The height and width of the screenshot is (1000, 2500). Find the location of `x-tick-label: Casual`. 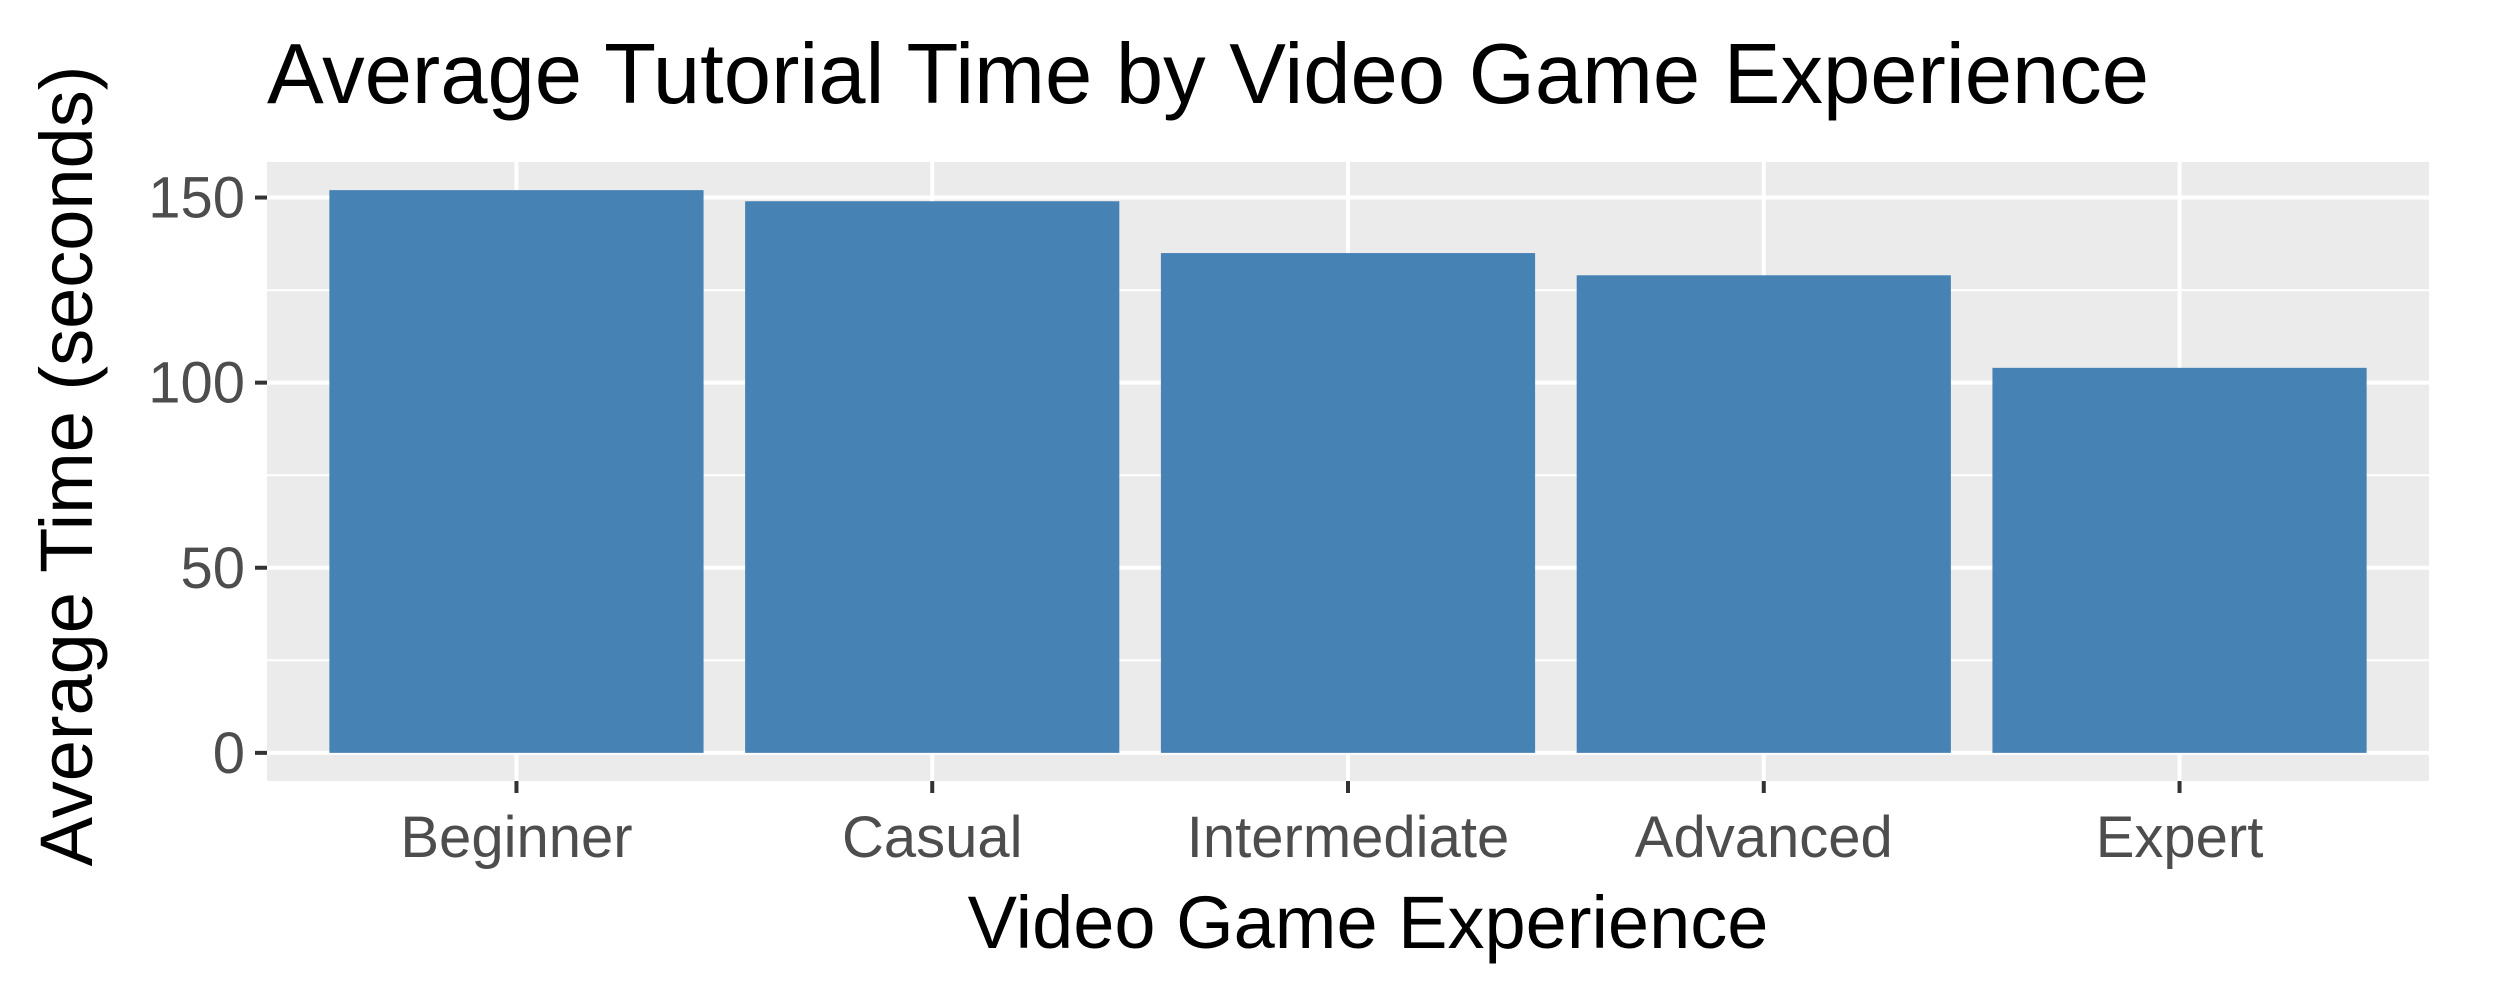

x-tick-label: Casual is located at coordinates (932, 837).